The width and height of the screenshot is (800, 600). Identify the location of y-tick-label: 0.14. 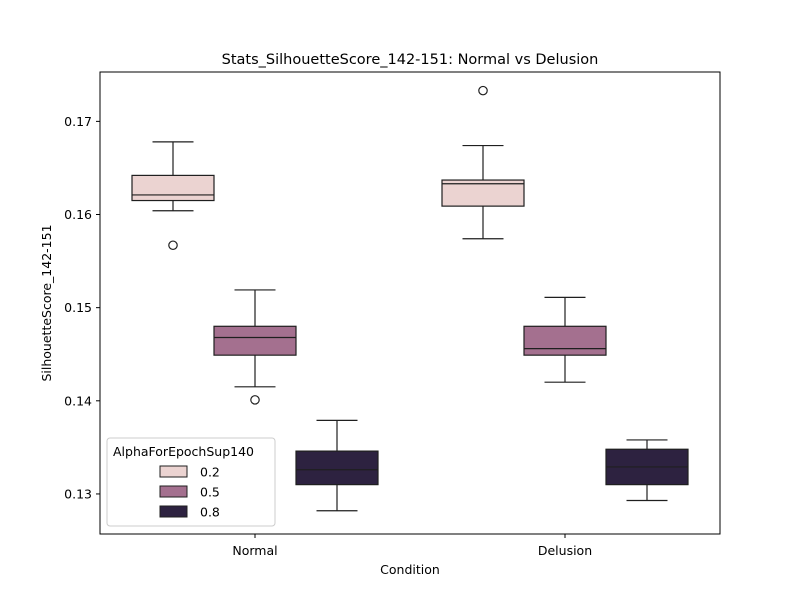
(78, 400).